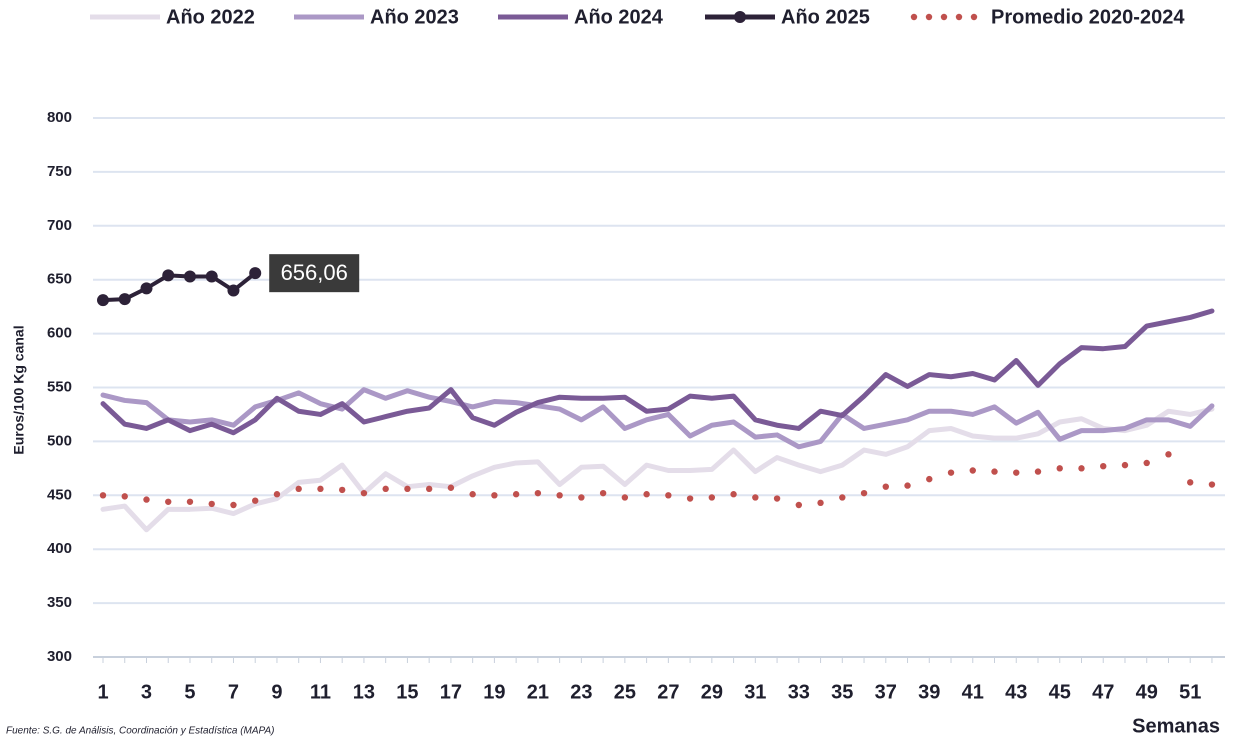 The height and width of the screenshot is (739, 1234). What do you see at coordinates (364, 692) in the screenshot?
I see `x-tick-label: 13` at bounding box center [364, 692].